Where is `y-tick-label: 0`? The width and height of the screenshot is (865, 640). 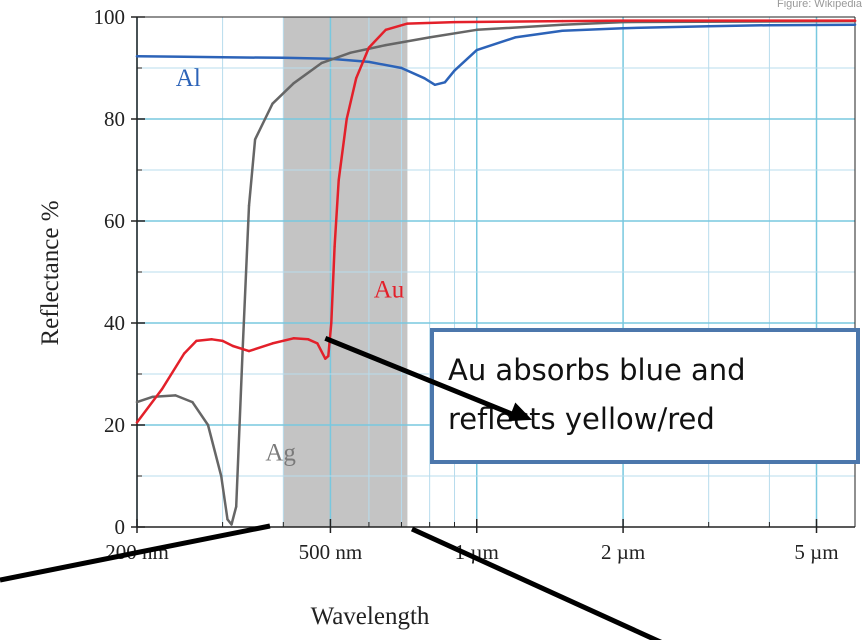 y-tick-label: 0 is located at coordinates (120, 527).